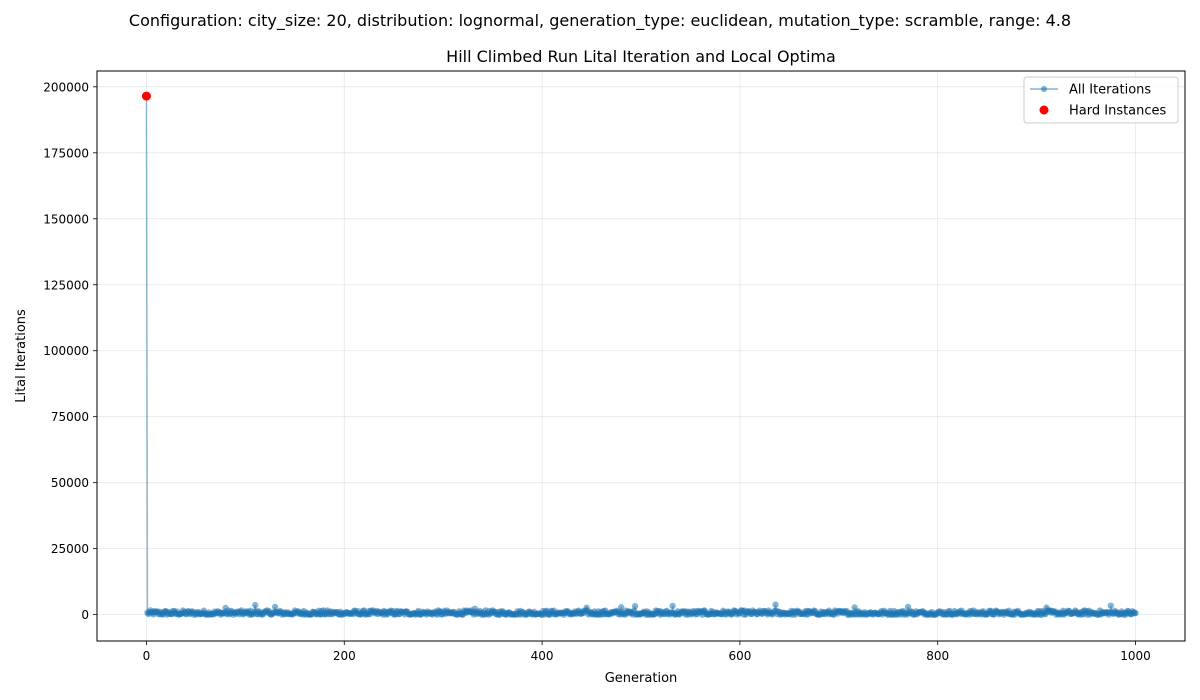  Describe the element at coordinates (641, 678) in the screenshot. I see `x-axis-label: Generation` at that location.